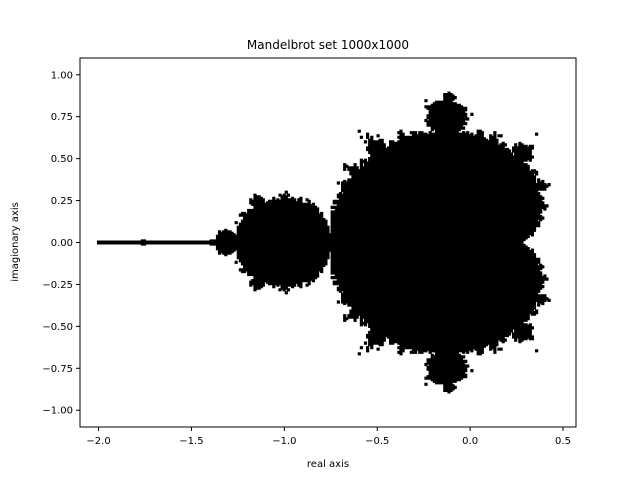 The height and width of the screenshot is (485, 640). I want to click on chart-title: Mandelbrot set 1000x1000, so click(328, 45).